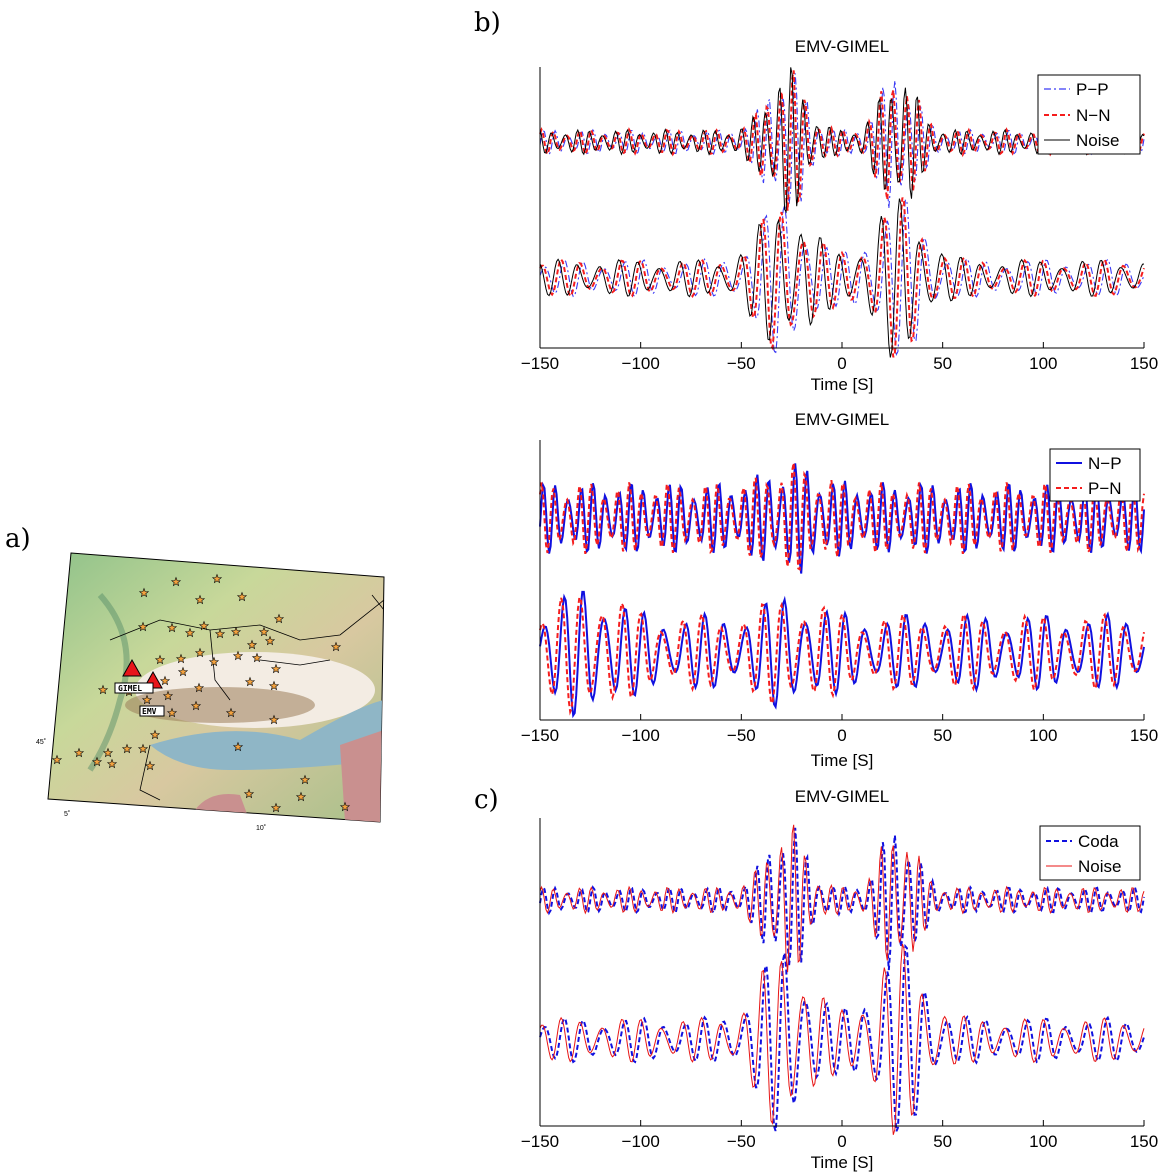 Image resolution: width=1167 pixels, height=1173 pixels. What do you see at coordinates (132, 667) in the screenshot?
I see `station-gimel-marker` at bounding box center [132, 667].